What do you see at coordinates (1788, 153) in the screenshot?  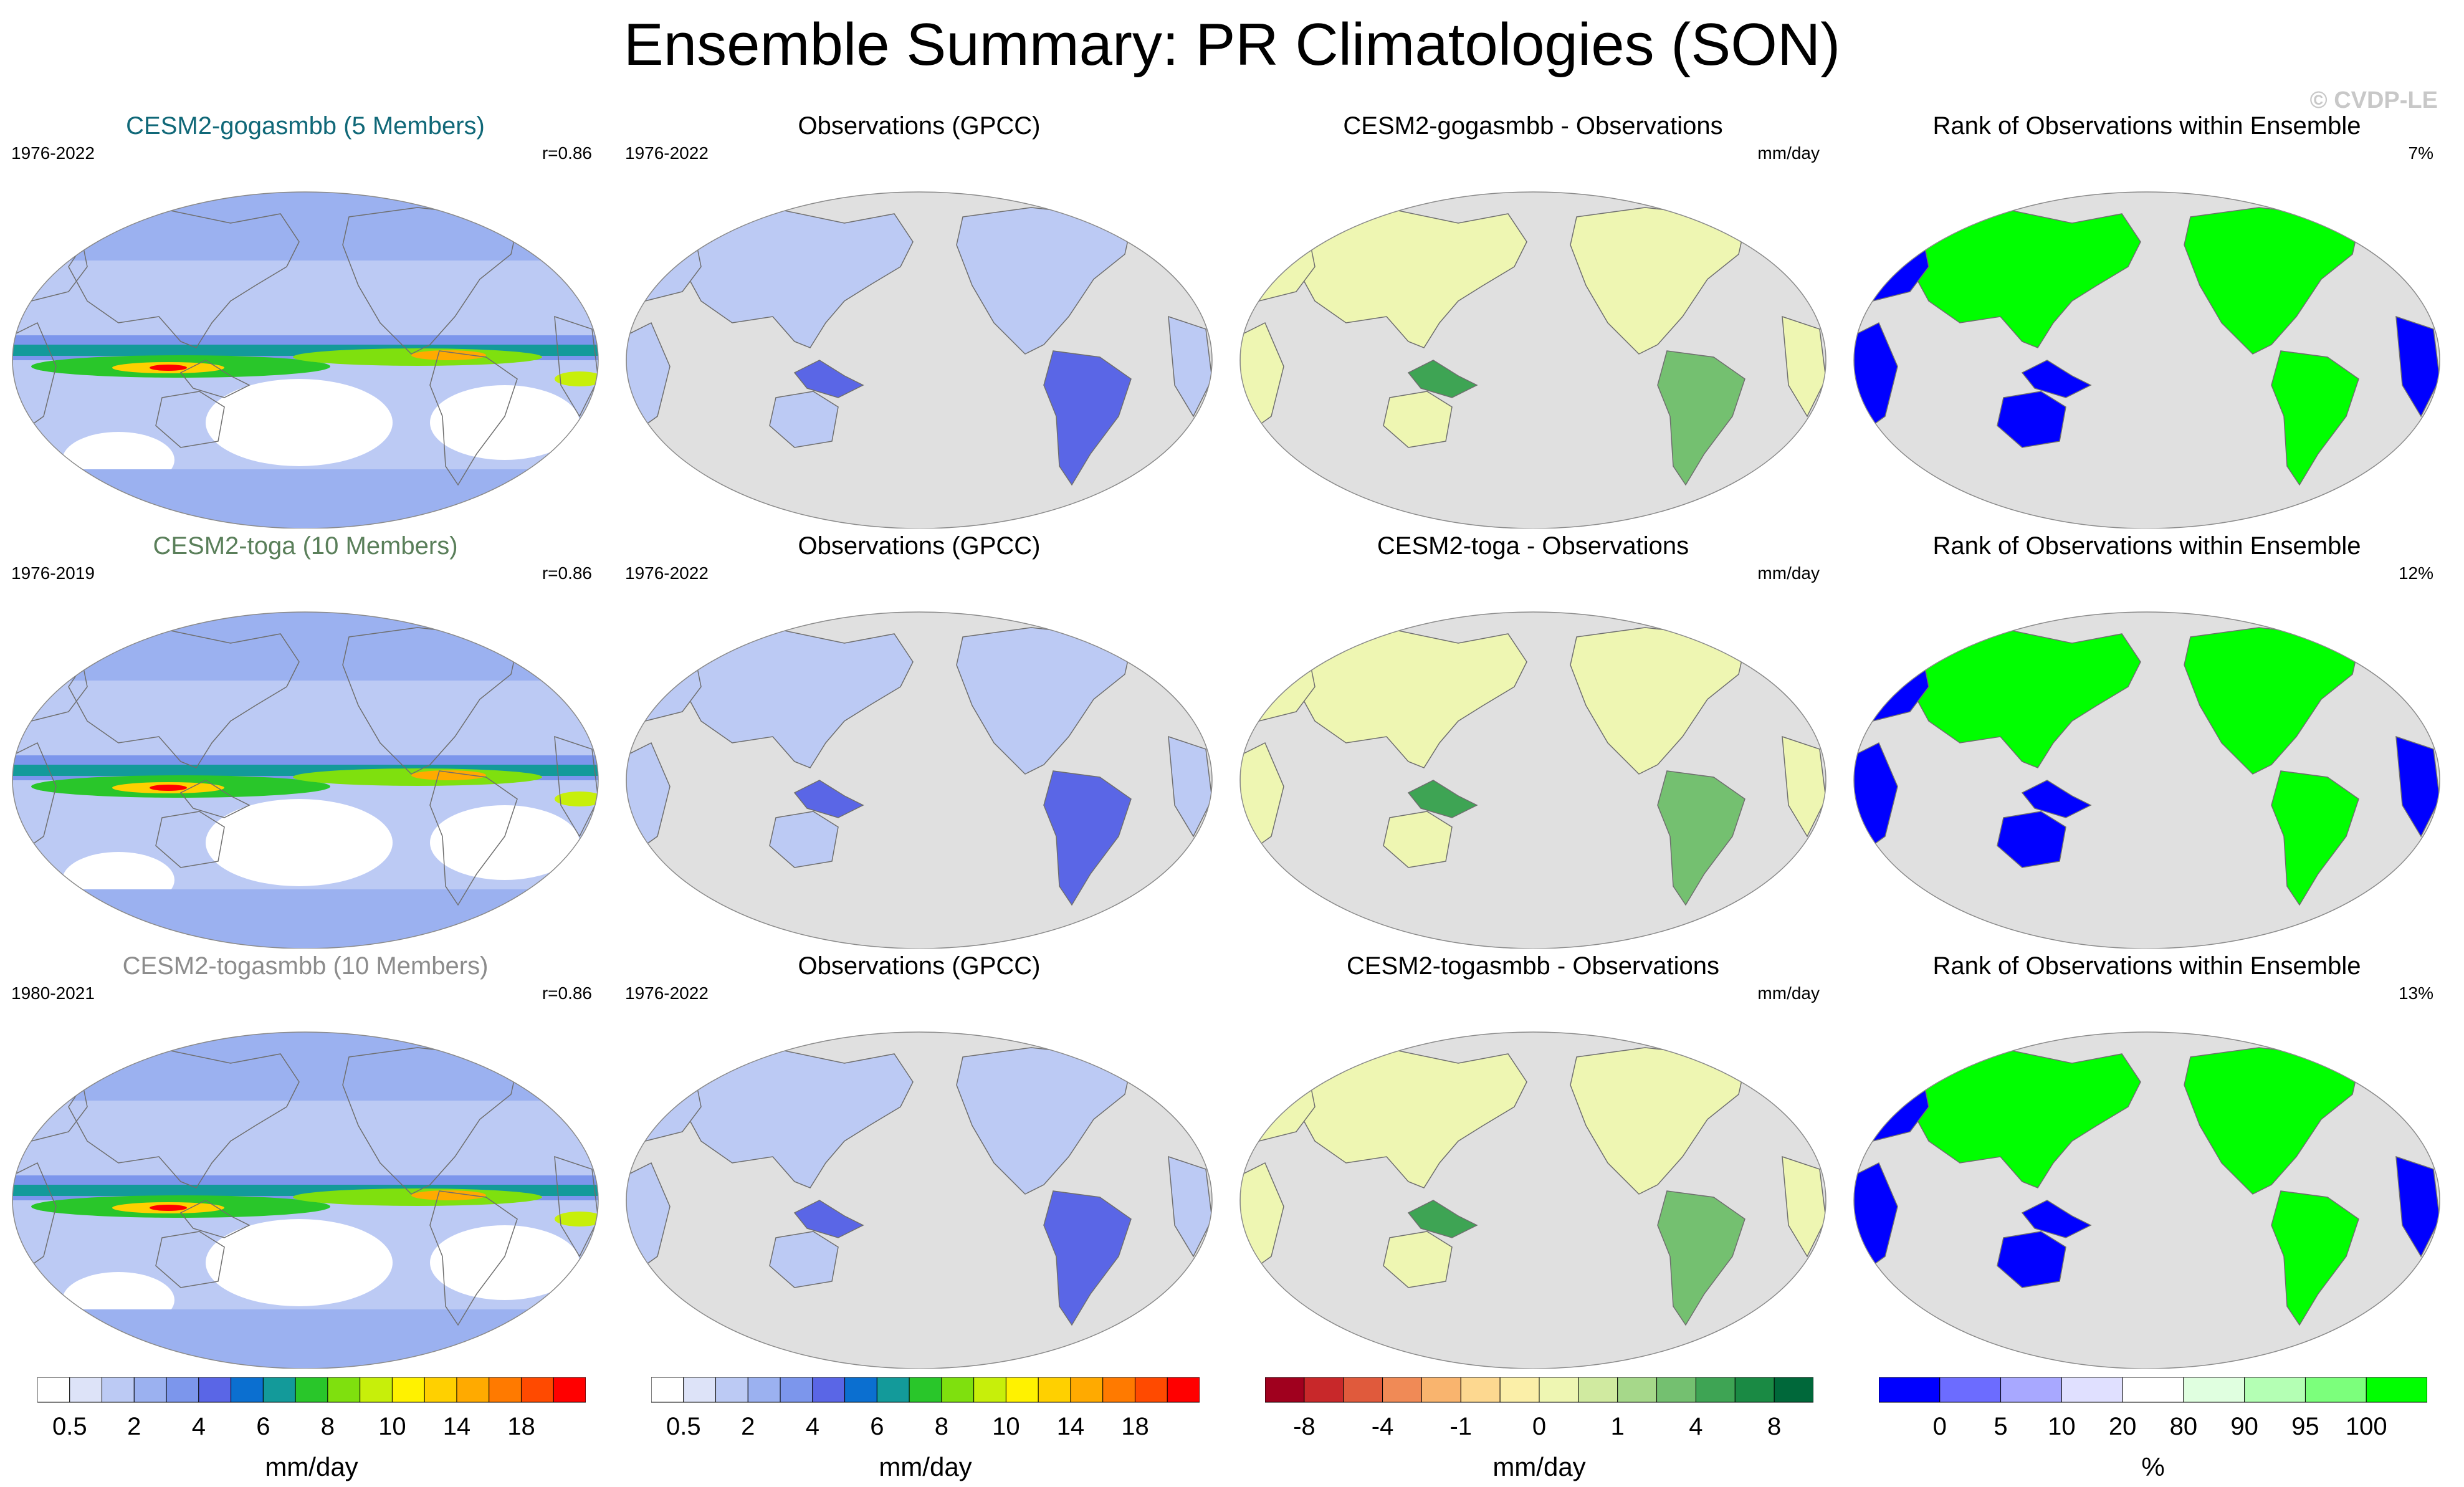 I see `panel-corner-label: mm/day` at bounding box center [1788, 153].